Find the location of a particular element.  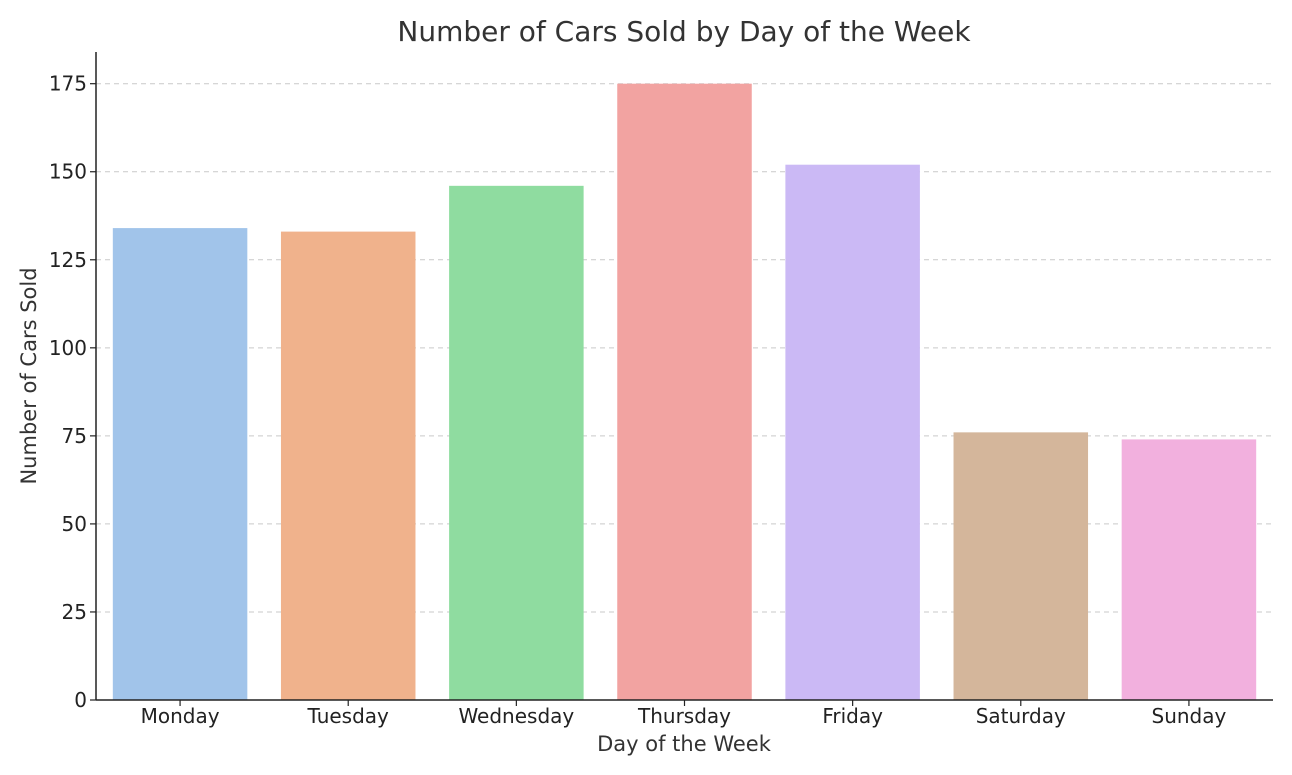

y-tick-label: 0 is located at coordinates (80, 700).